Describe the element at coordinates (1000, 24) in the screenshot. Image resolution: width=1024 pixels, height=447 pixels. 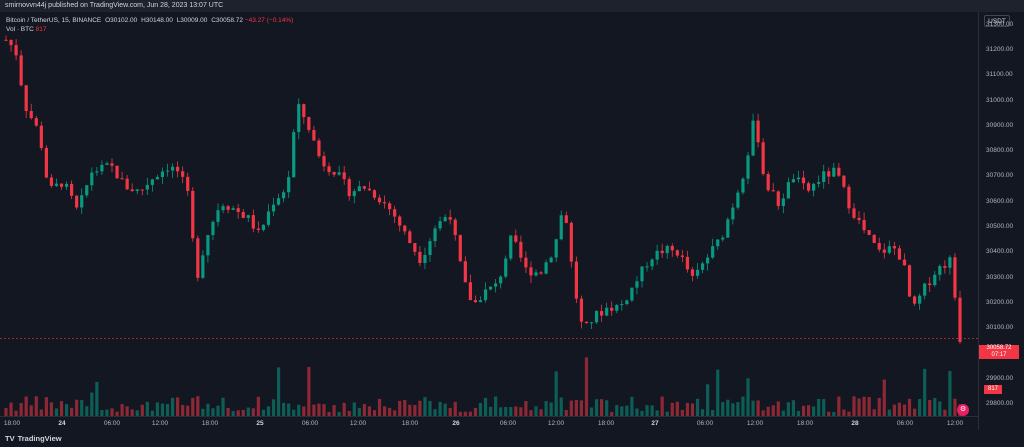
I see `price-tick-label: 31300.00` at that location.